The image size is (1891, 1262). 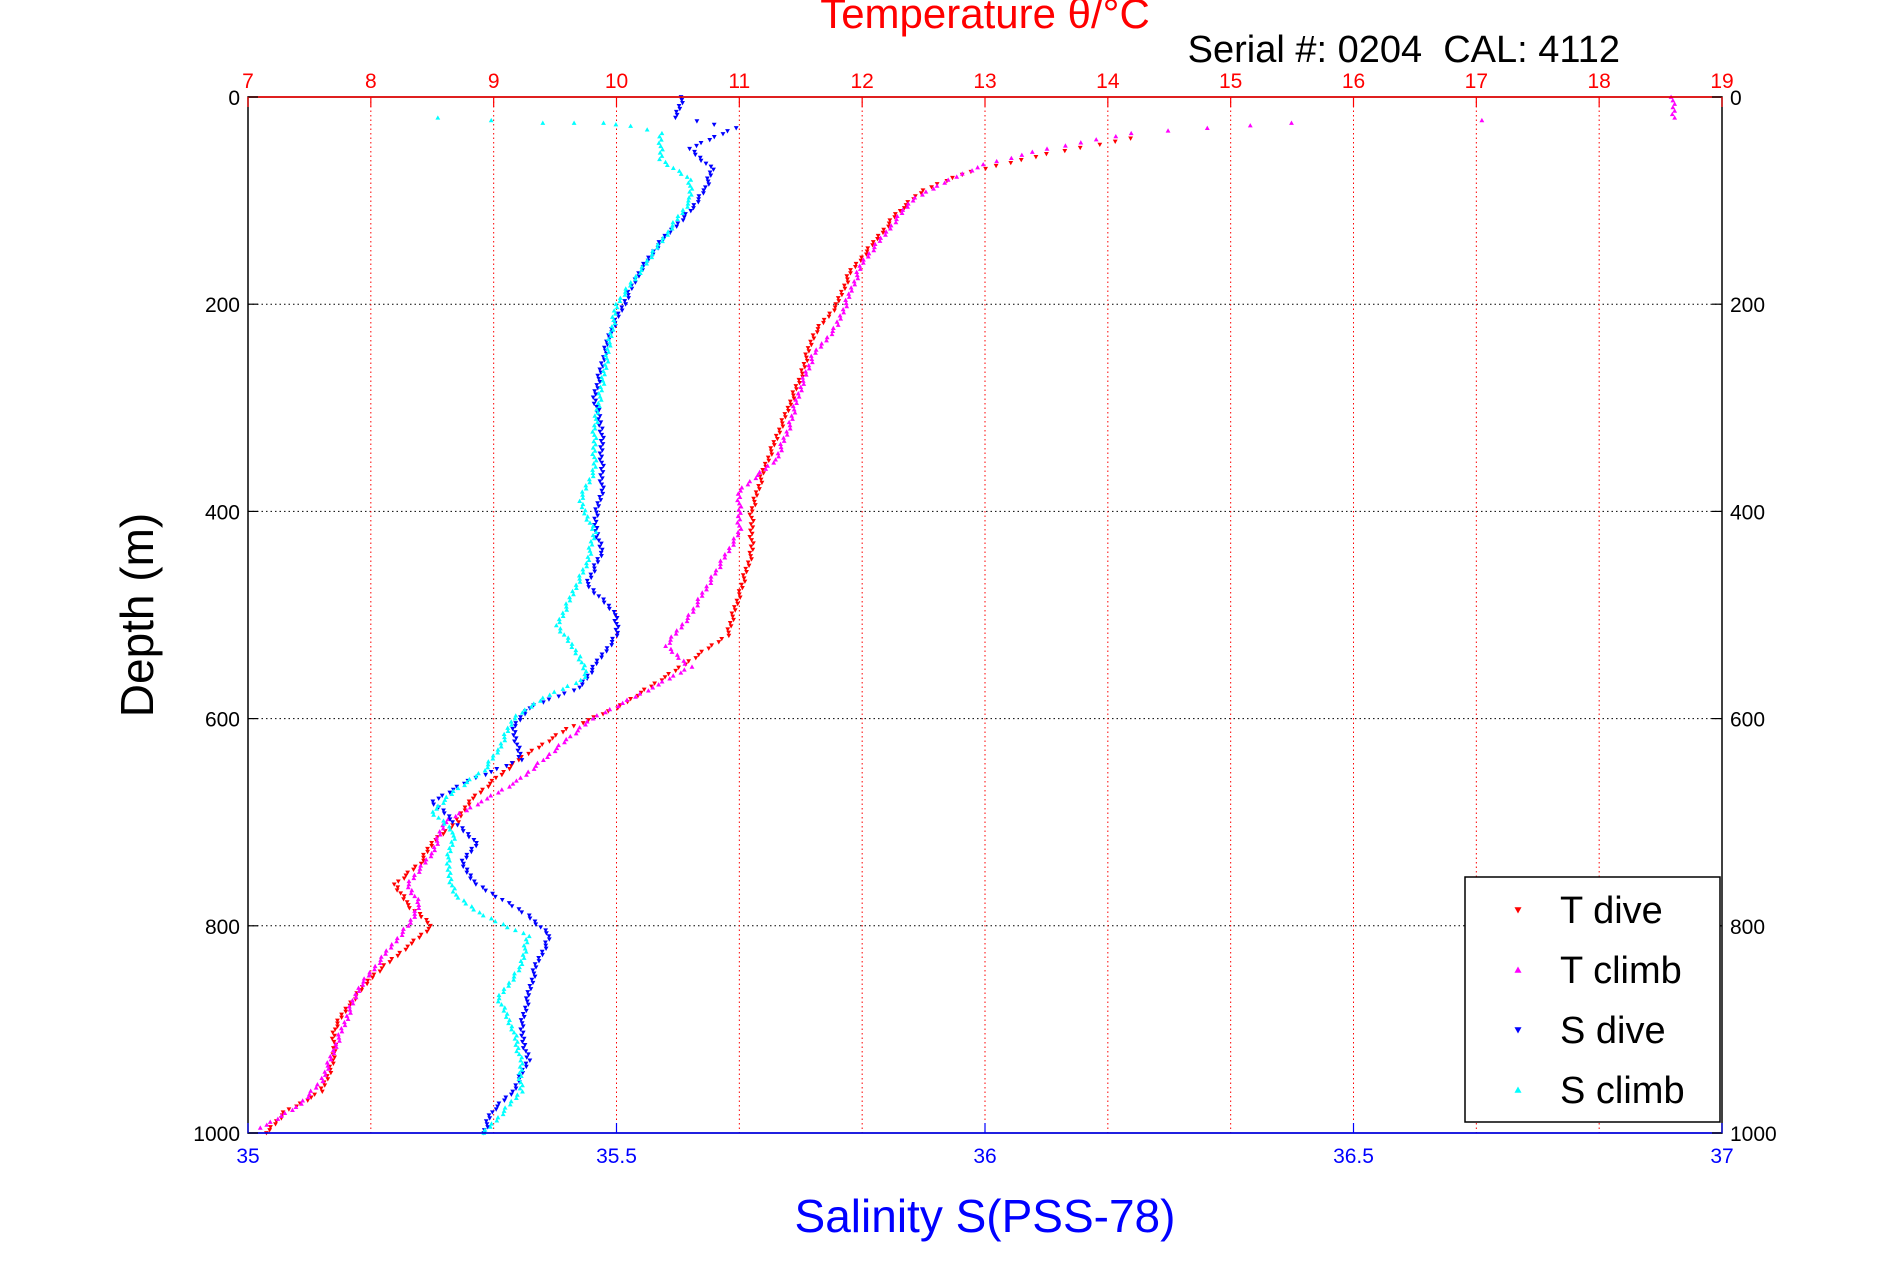 What do you see at coordinates (861, 81) in the screenshot?
I see `temperature-tick-label: 12` at bounding box center [861, 81].